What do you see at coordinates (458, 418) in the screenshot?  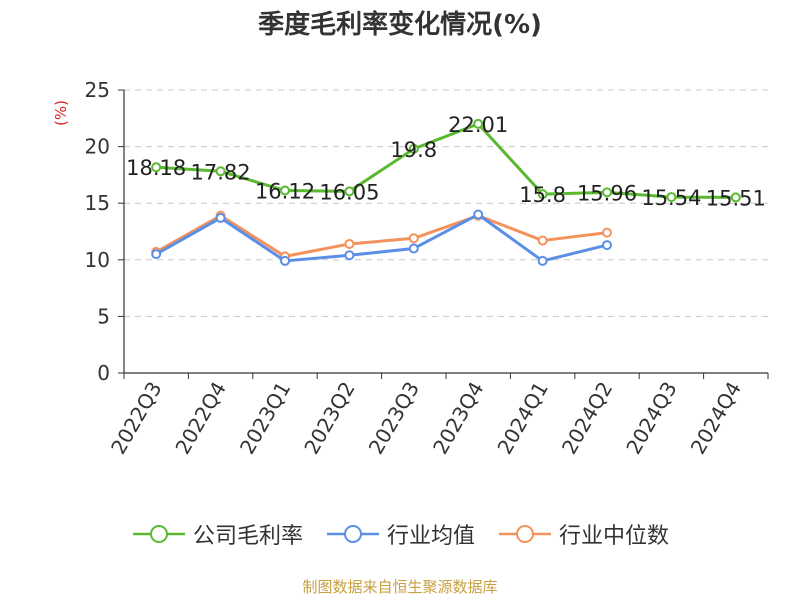 I see `x-tick-label: 2023Q4` at bounding box center [458, 418].